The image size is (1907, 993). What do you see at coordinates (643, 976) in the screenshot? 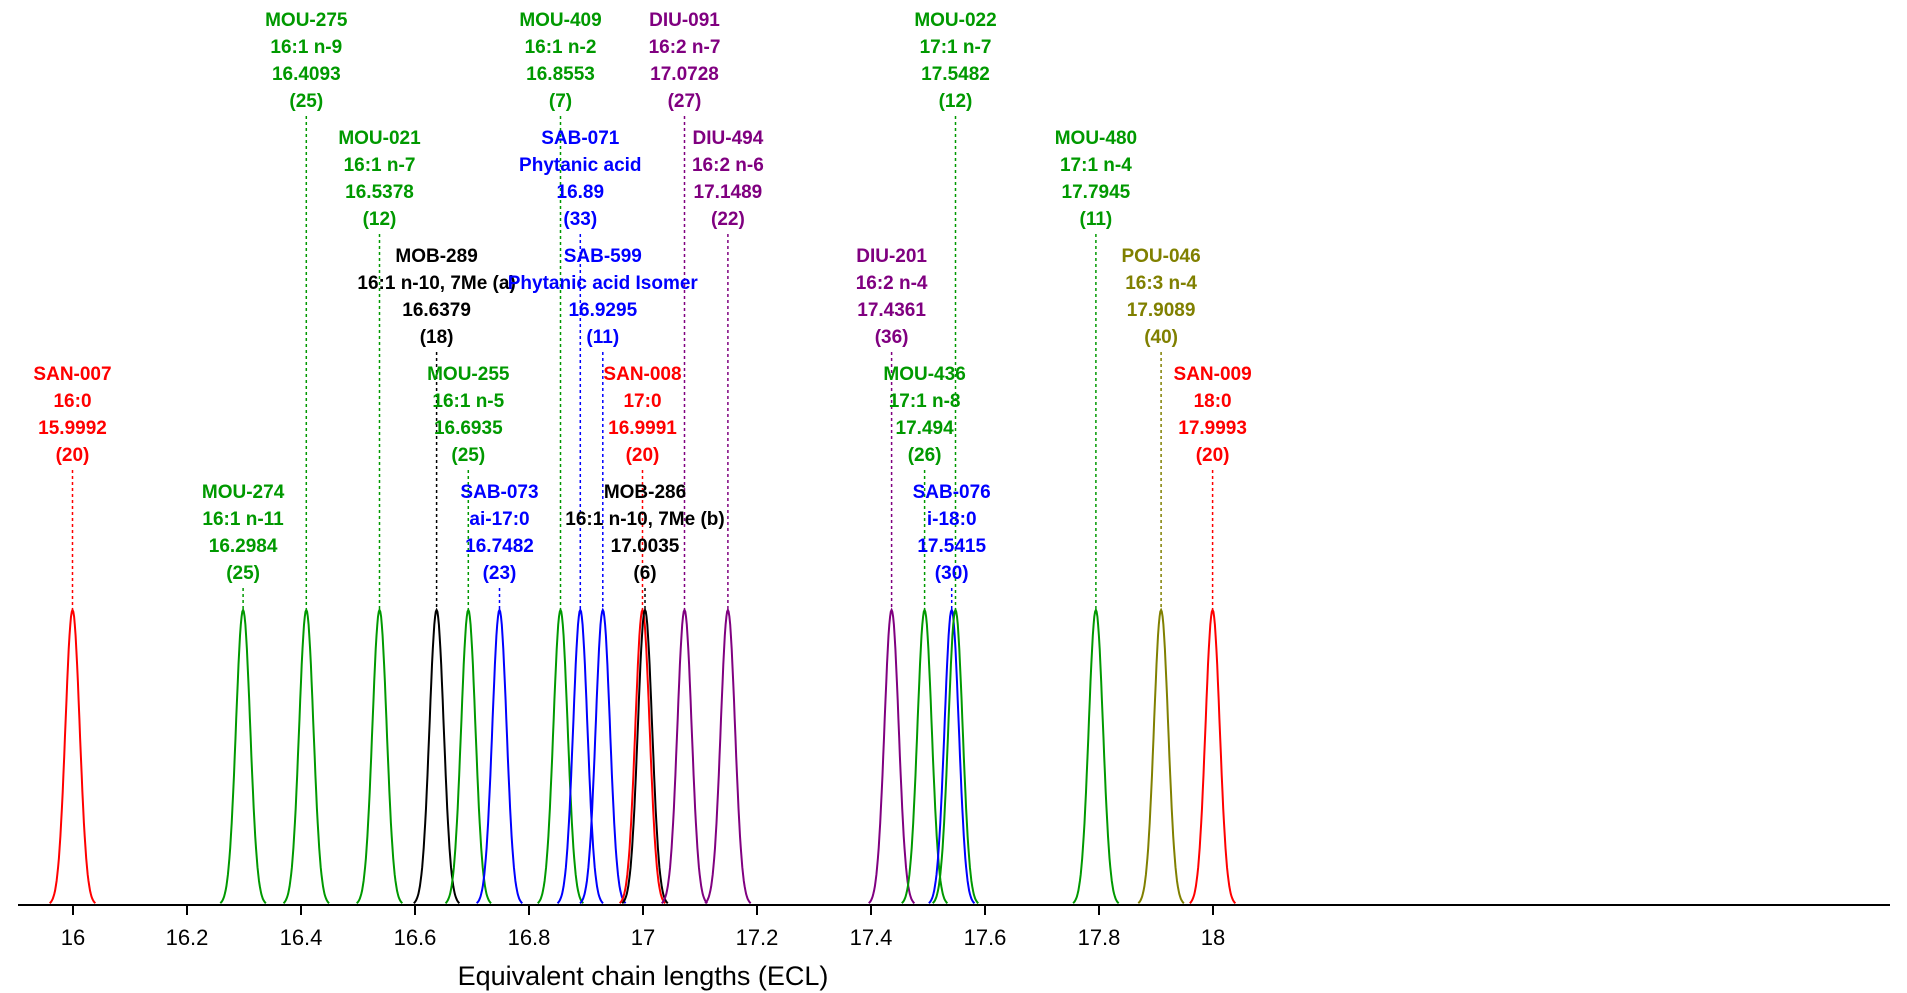
I see `x-axis-label: Equivalent chain lengths (ECL)` at bounding box center [643, 976].